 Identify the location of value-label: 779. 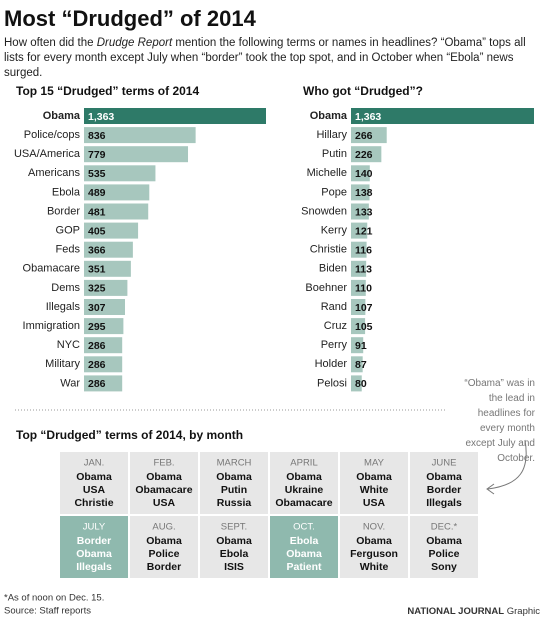
(97, 155).